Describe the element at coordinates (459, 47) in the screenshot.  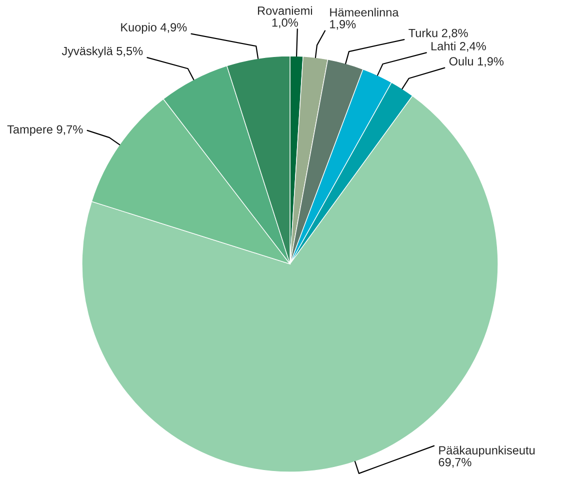
I see `slice-label: Lahti 2,4%` at that location.